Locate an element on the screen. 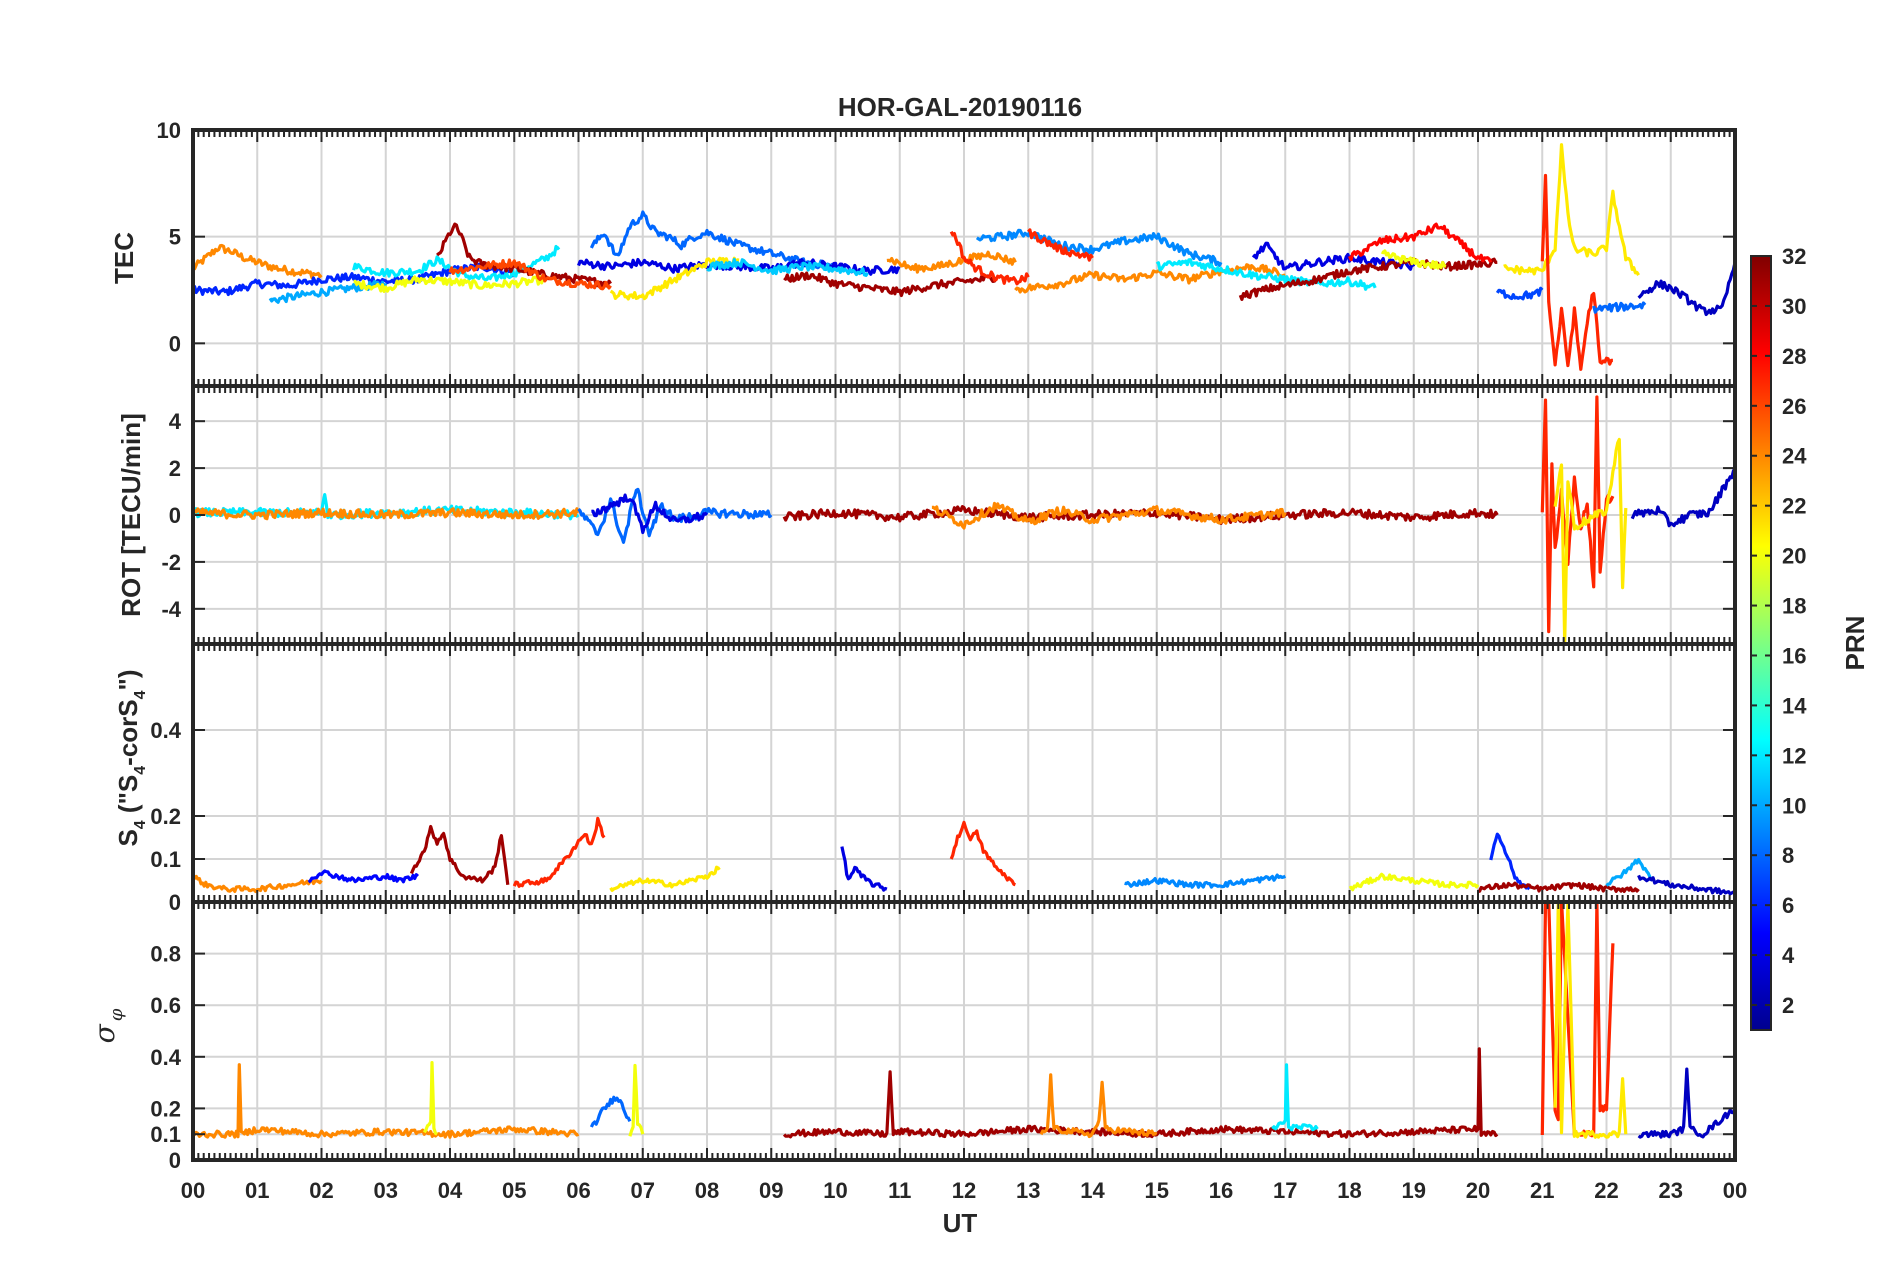 This screenshot has width=1902, height=1272. tec-y-tick-label: 0 is located at coordinates (175, 343).